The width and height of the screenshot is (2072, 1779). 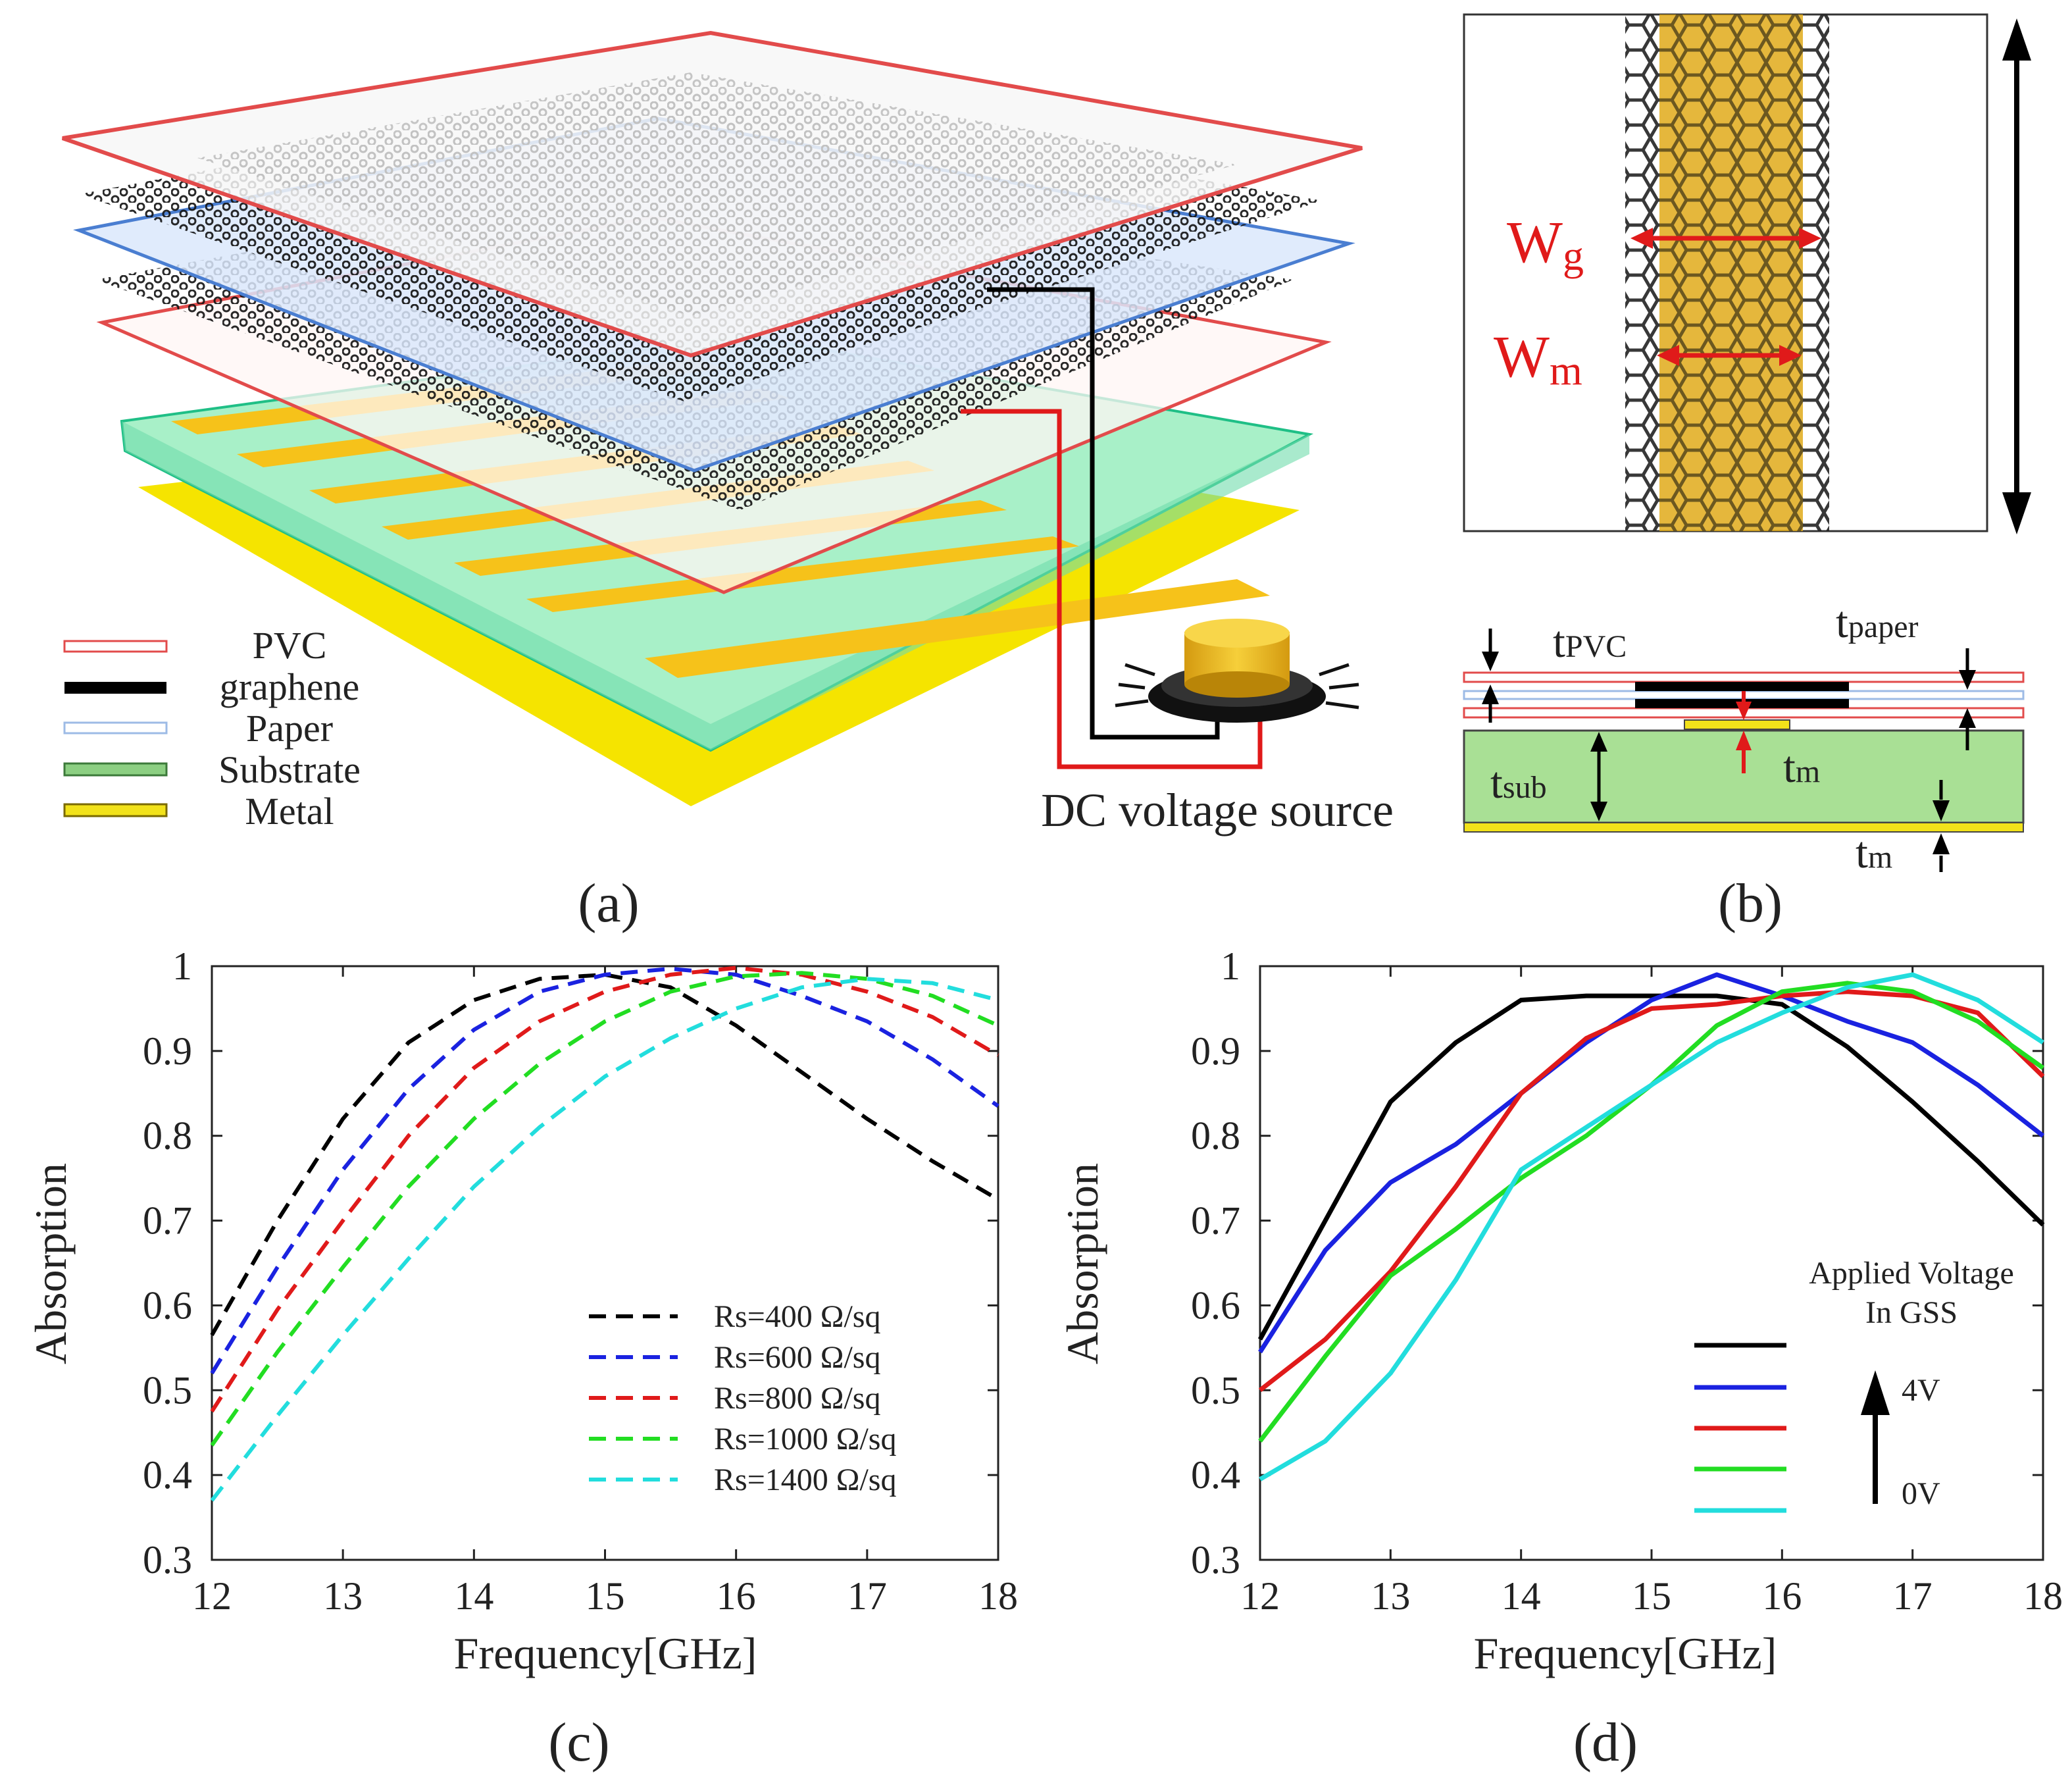 What do you see at coordinates (2016, 276) in the screenshot?
I see `period-arrow` at bounding box center [2016, 276].